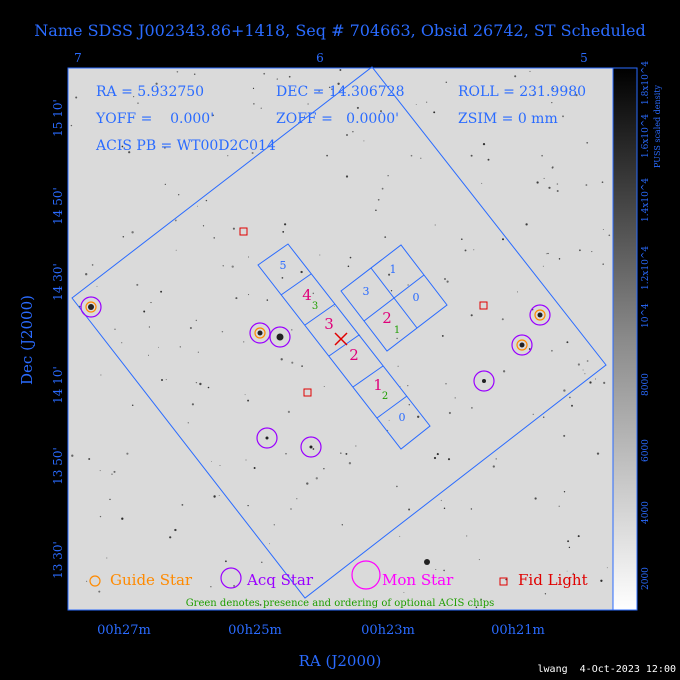  Describe the element at coordinates (391, 283) in the screenshot. I see `acis-i-labels: 1 0 3` at that location.